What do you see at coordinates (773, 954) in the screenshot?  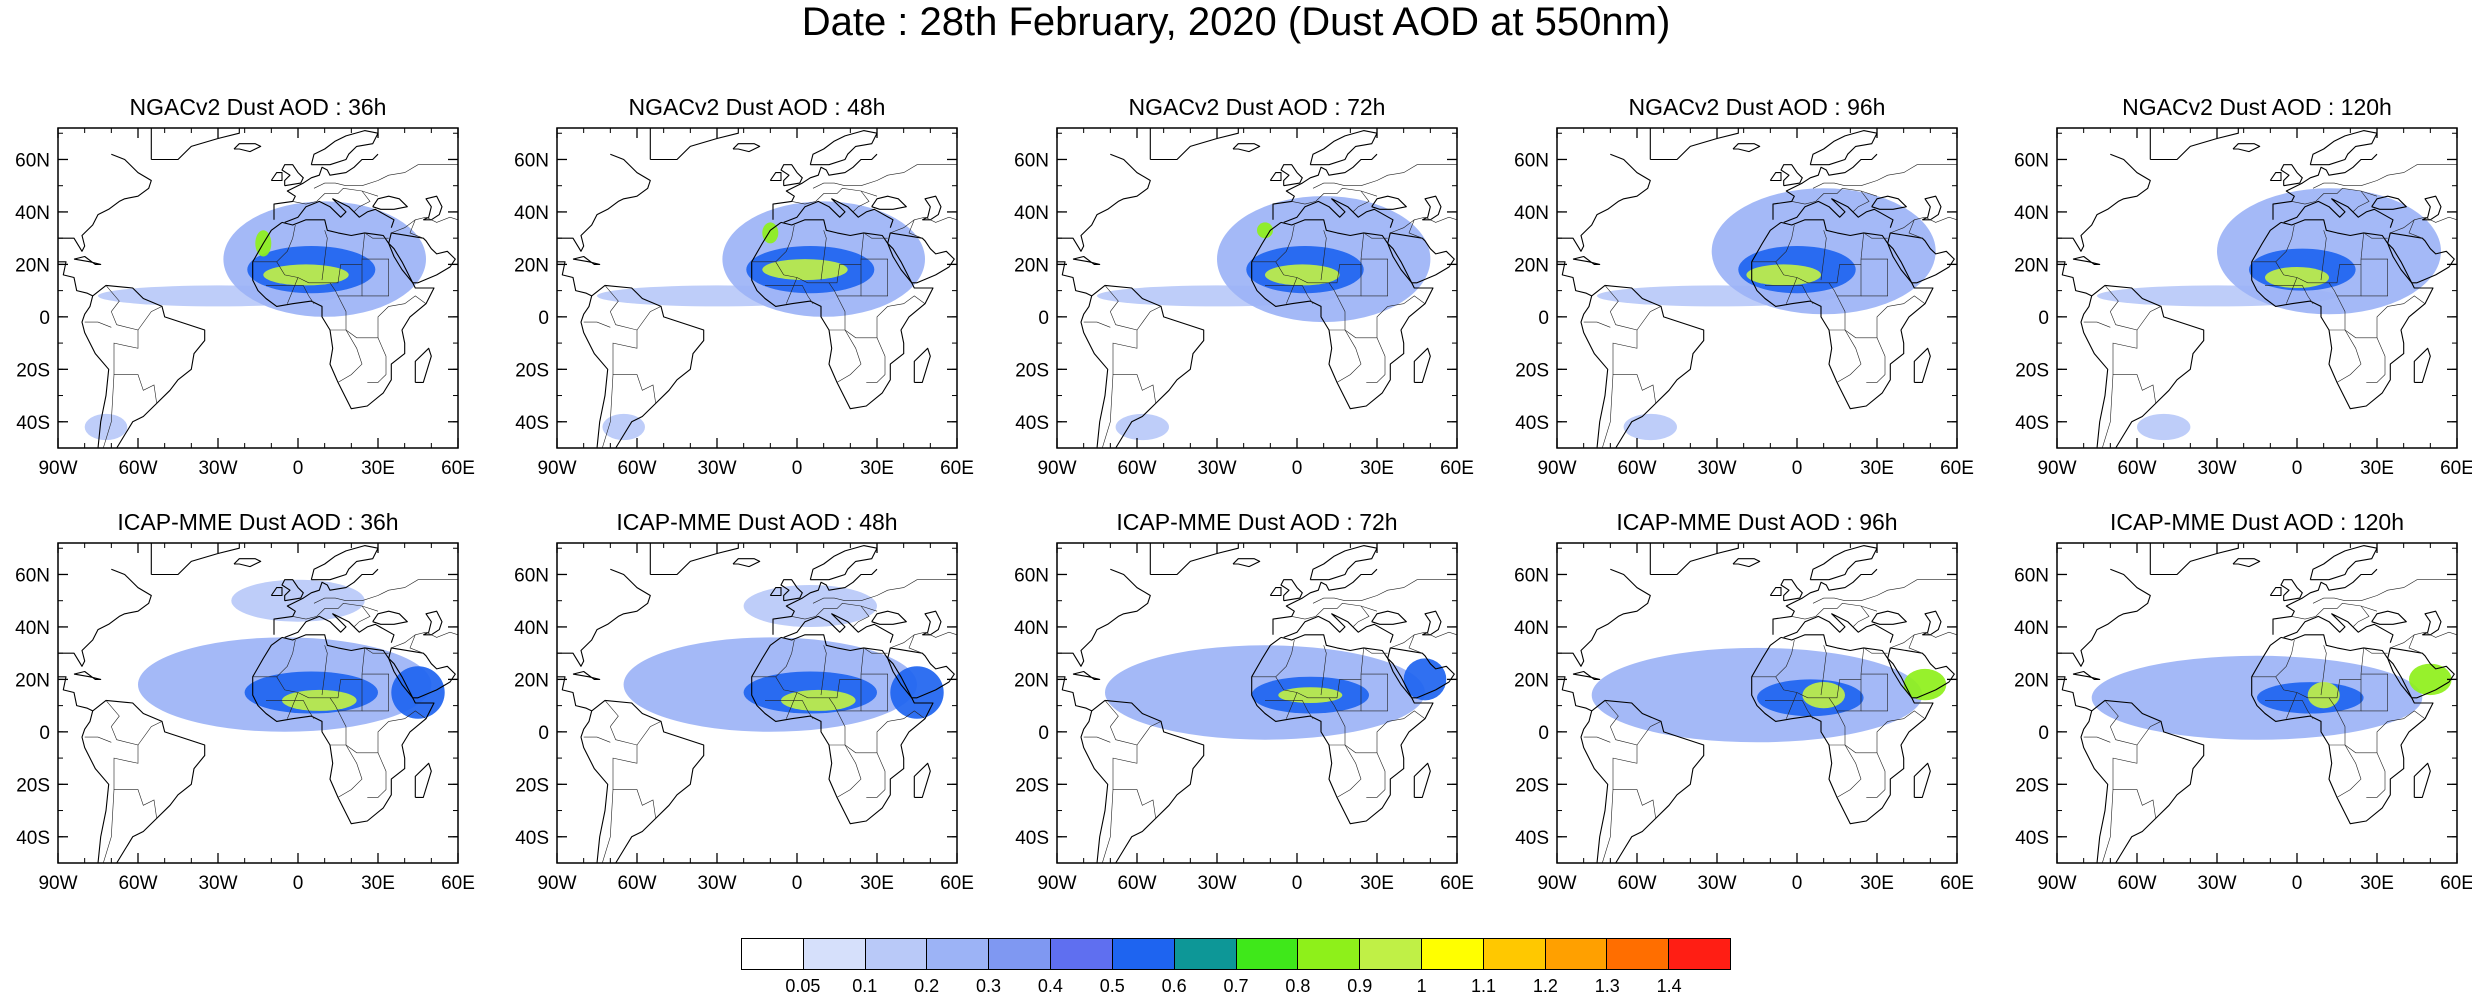 I see `colorbar-swatch` at bounding box center [773, 954].